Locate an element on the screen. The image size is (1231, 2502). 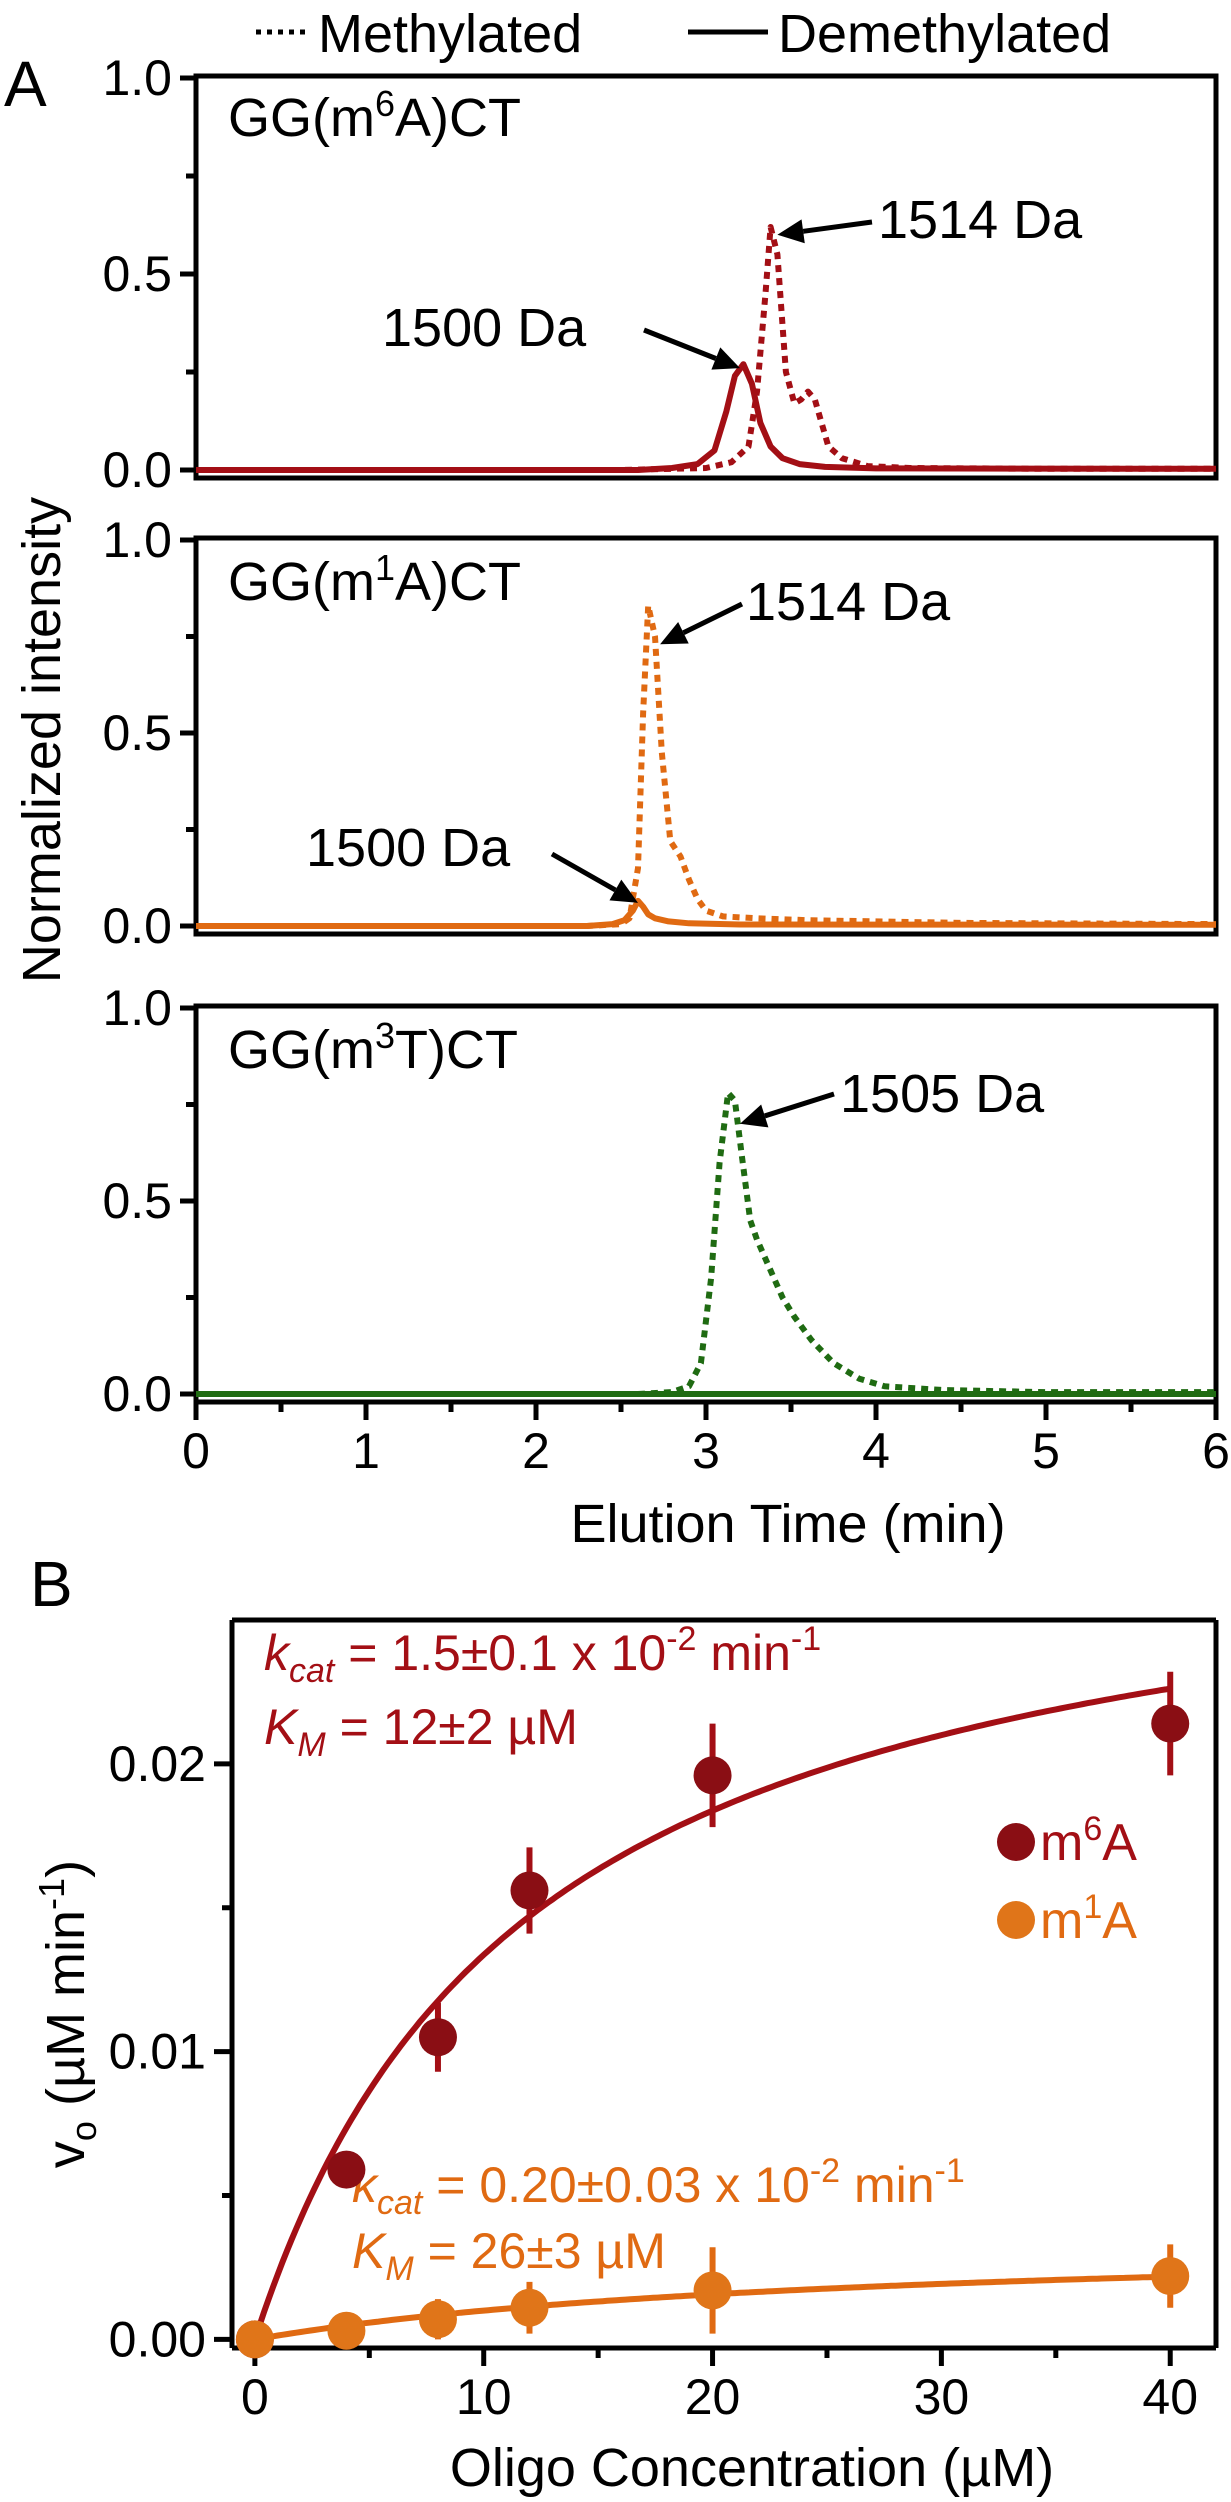
legend-m6a-sup: 6 is located at coordinates (1092, 1829).